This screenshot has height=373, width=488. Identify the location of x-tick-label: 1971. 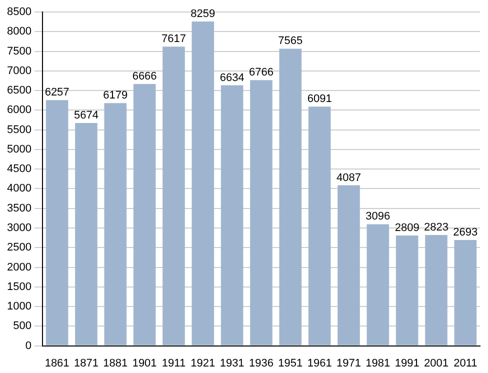
(348, 363).